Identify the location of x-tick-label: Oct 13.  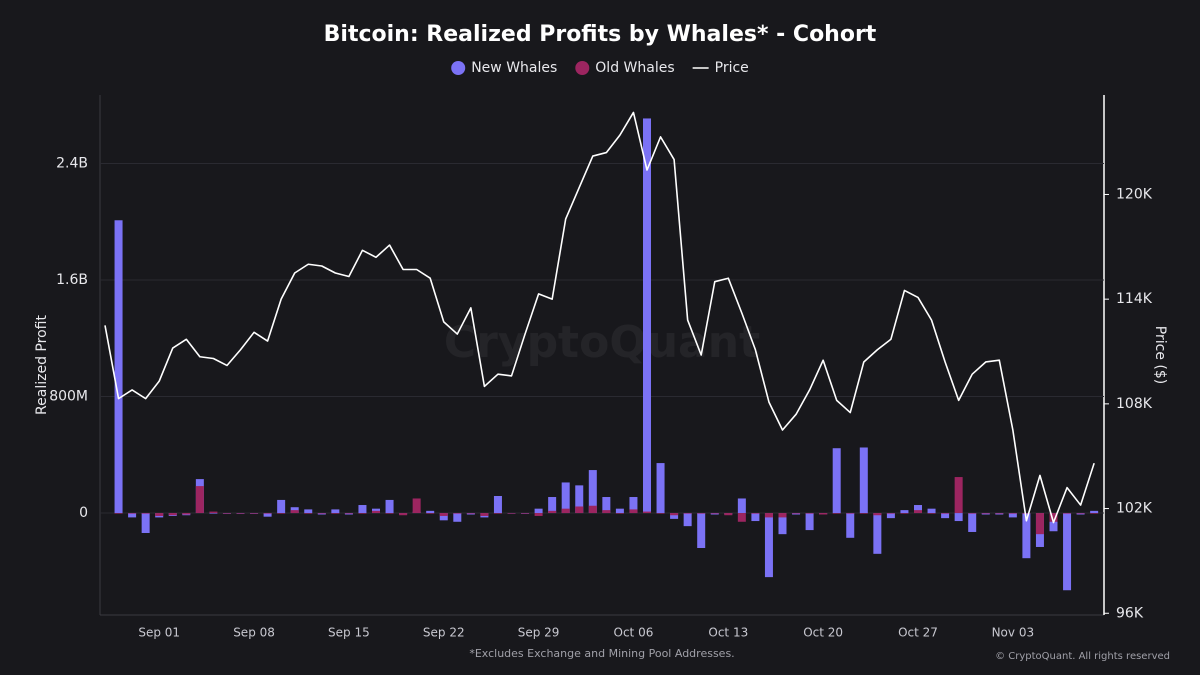
(728, 633).